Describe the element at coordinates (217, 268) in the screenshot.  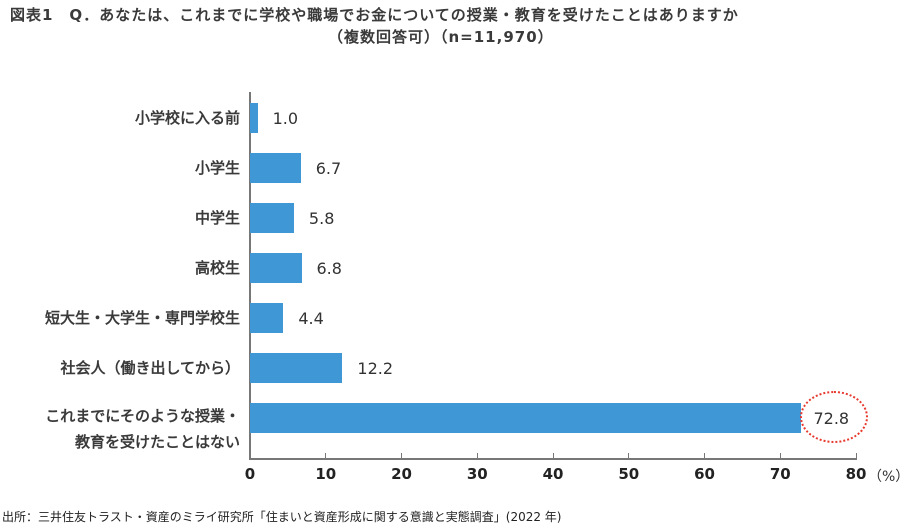
I see `category-label: 高校生` at that location.